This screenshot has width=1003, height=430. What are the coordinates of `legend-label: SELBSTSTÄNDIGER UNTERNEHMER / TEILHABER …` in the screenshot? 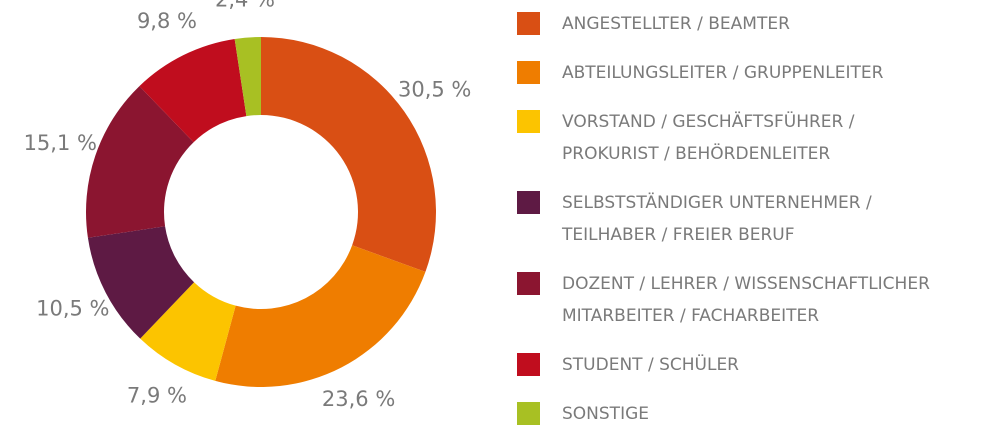 It's located at (717, 219).